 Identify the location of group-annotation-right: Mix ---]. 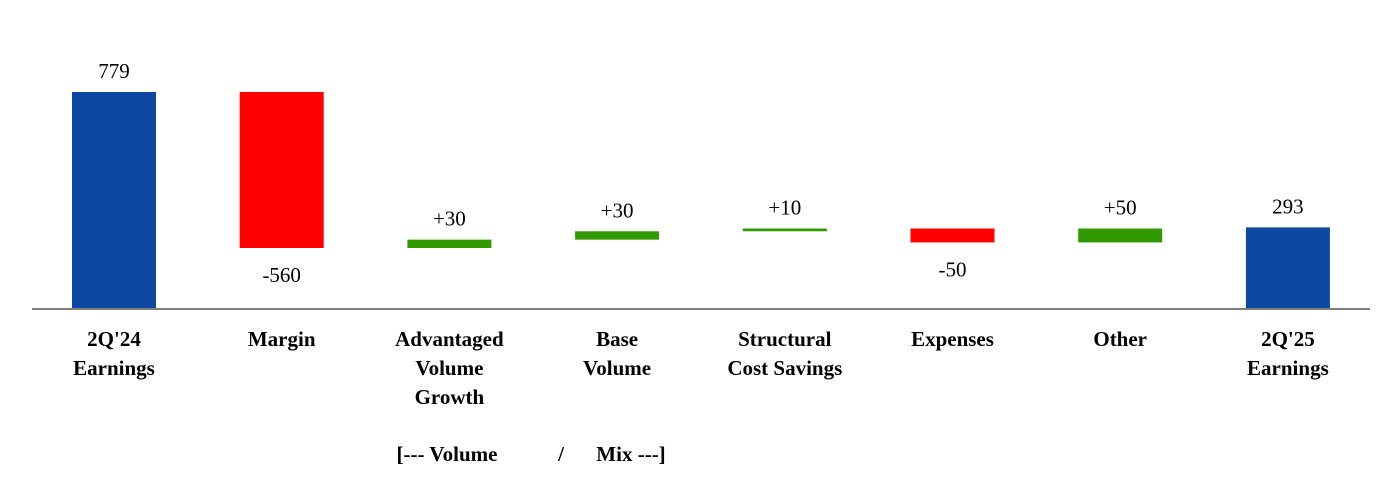
(630, 454).